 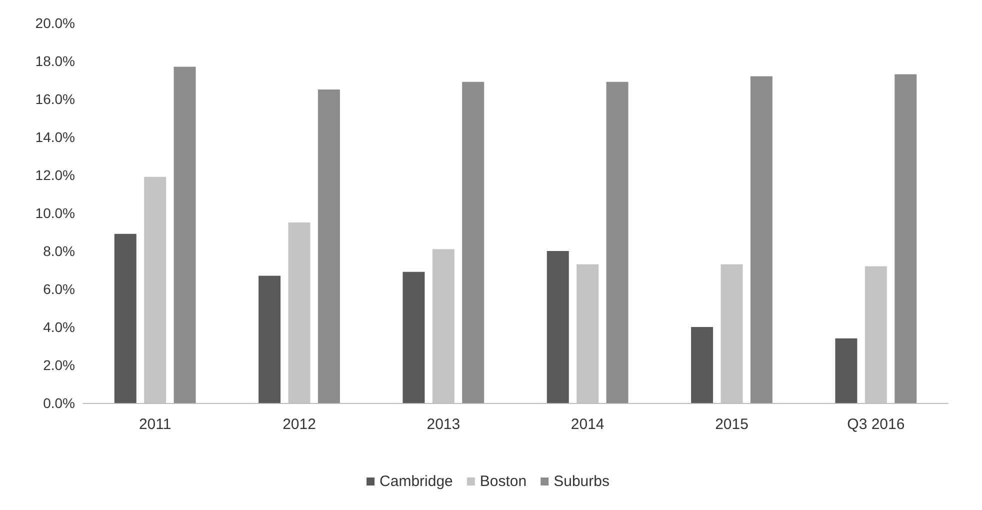 I want to click on y-tick-label: 12.0%, so click(x=55, y=175).